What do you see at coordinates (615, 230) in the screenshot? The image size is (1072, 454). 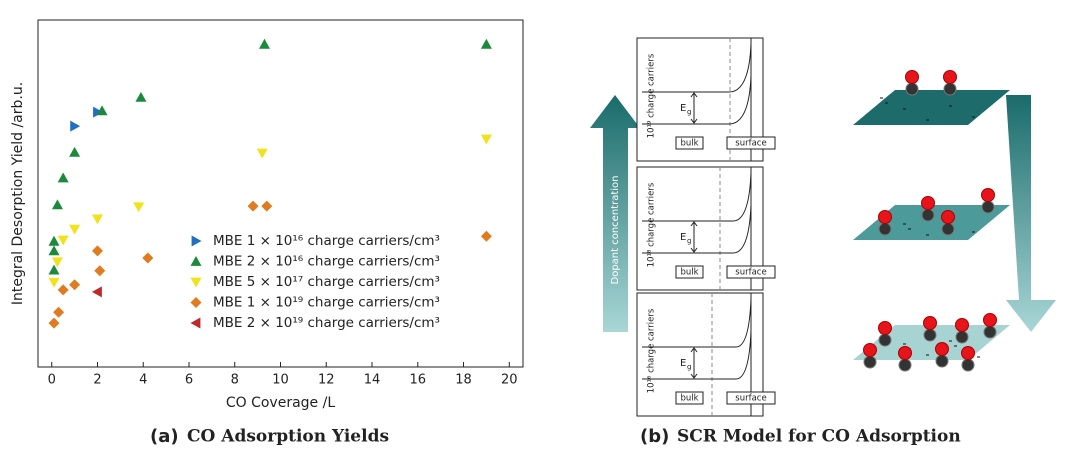 I see `arrow-label: Dopant concentration` at bounding box center [615, 230].